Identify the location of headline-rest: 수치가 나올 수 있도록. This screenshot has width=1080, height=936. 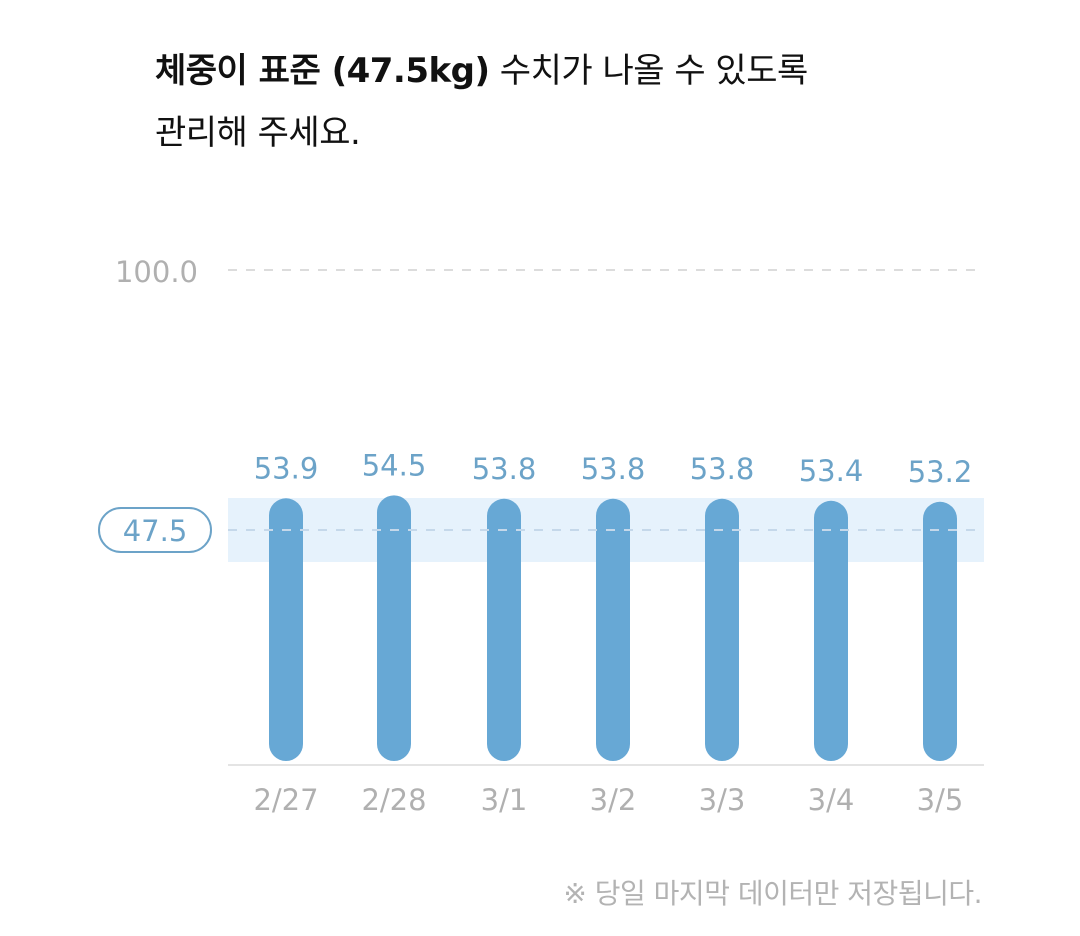
(648, 71).